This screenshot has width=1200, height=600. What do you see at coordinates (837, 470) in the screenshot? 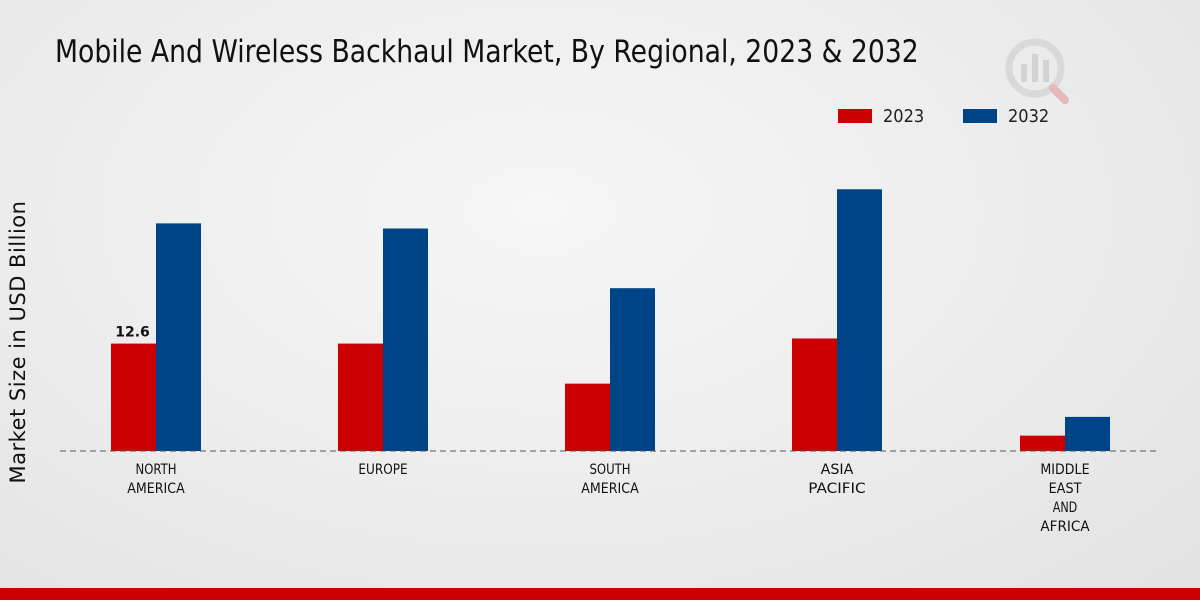
I see `x-tick-line: ASIA` at bounding box center [837, 470].